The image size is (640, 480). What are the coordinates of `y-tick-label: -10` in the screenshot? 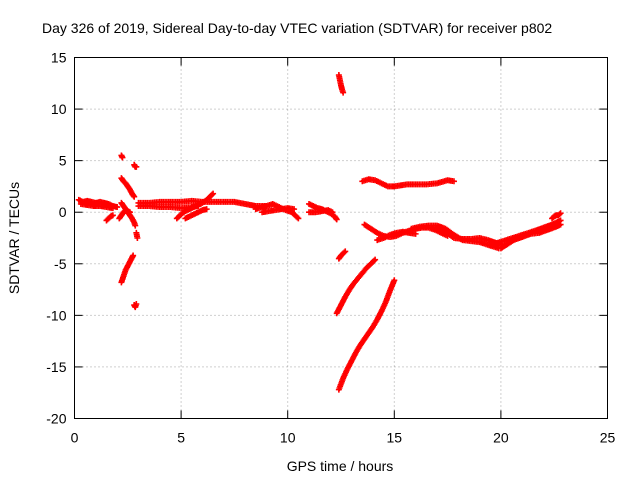 It's located at (56, 315).